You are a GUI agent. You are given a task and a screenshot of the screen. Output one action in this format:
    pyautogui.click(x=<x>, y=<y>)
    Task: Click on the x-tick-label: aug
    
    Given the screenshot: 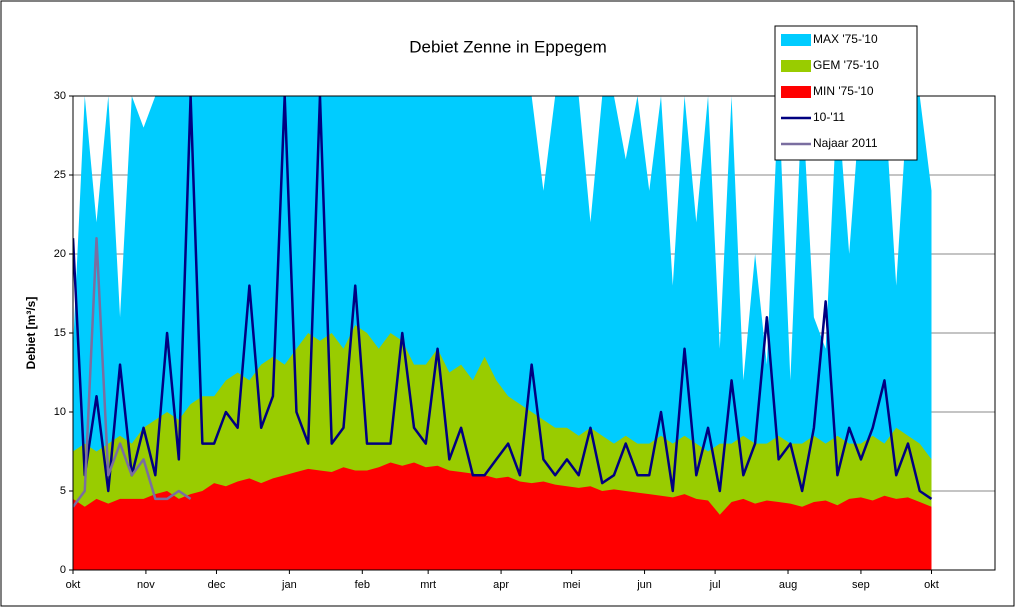 What is the action you would take?
    pyautogui.click(x=788, y=585)
    